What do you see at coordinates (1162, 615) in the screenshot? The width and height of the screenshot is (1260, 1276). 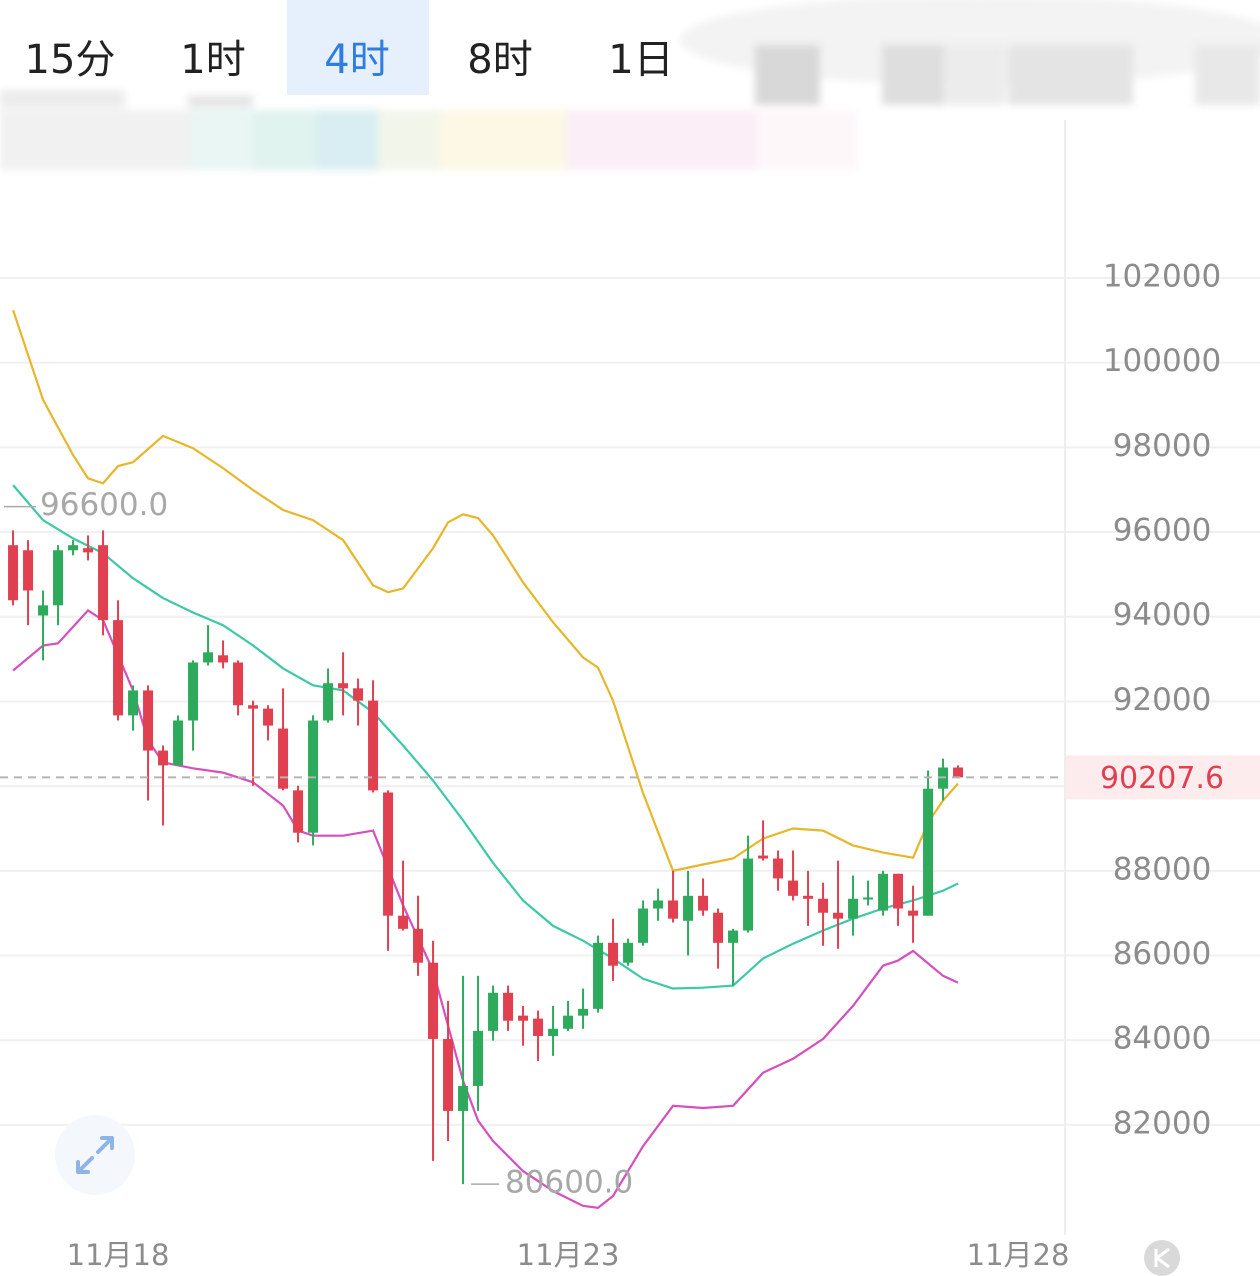 I see `y-tick-label: 94000` at bounding box center [1162, 615].